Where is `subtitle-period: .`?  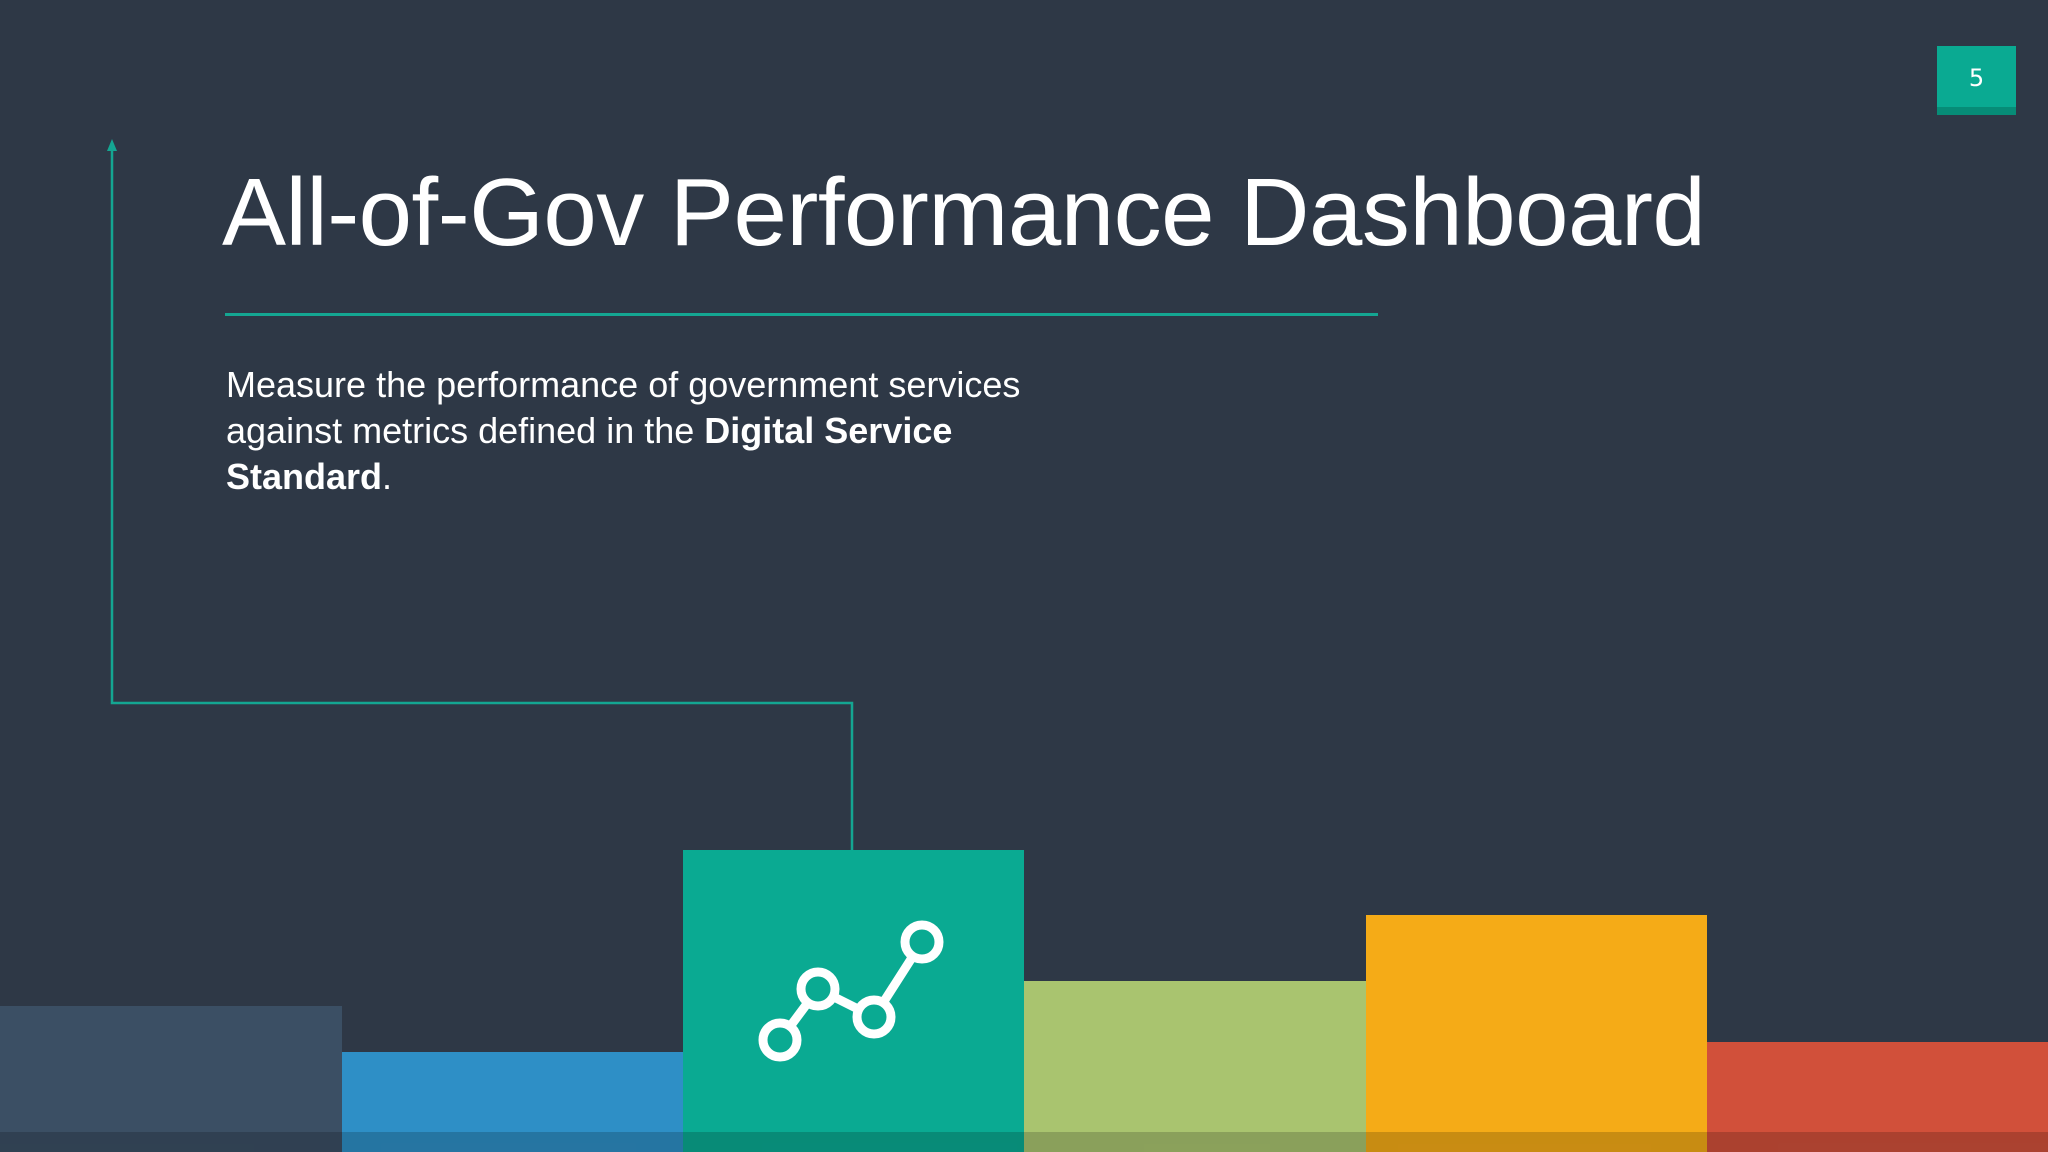 subtitle-period: . is located at coordinates (387, 476).